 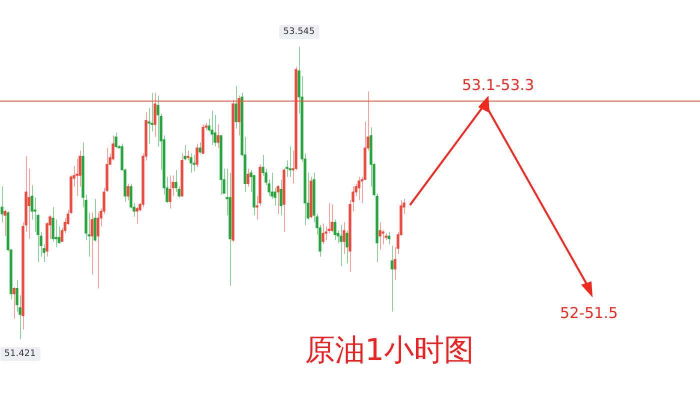 I want to click on text: 52-51.5, so click(x=589, y=313).